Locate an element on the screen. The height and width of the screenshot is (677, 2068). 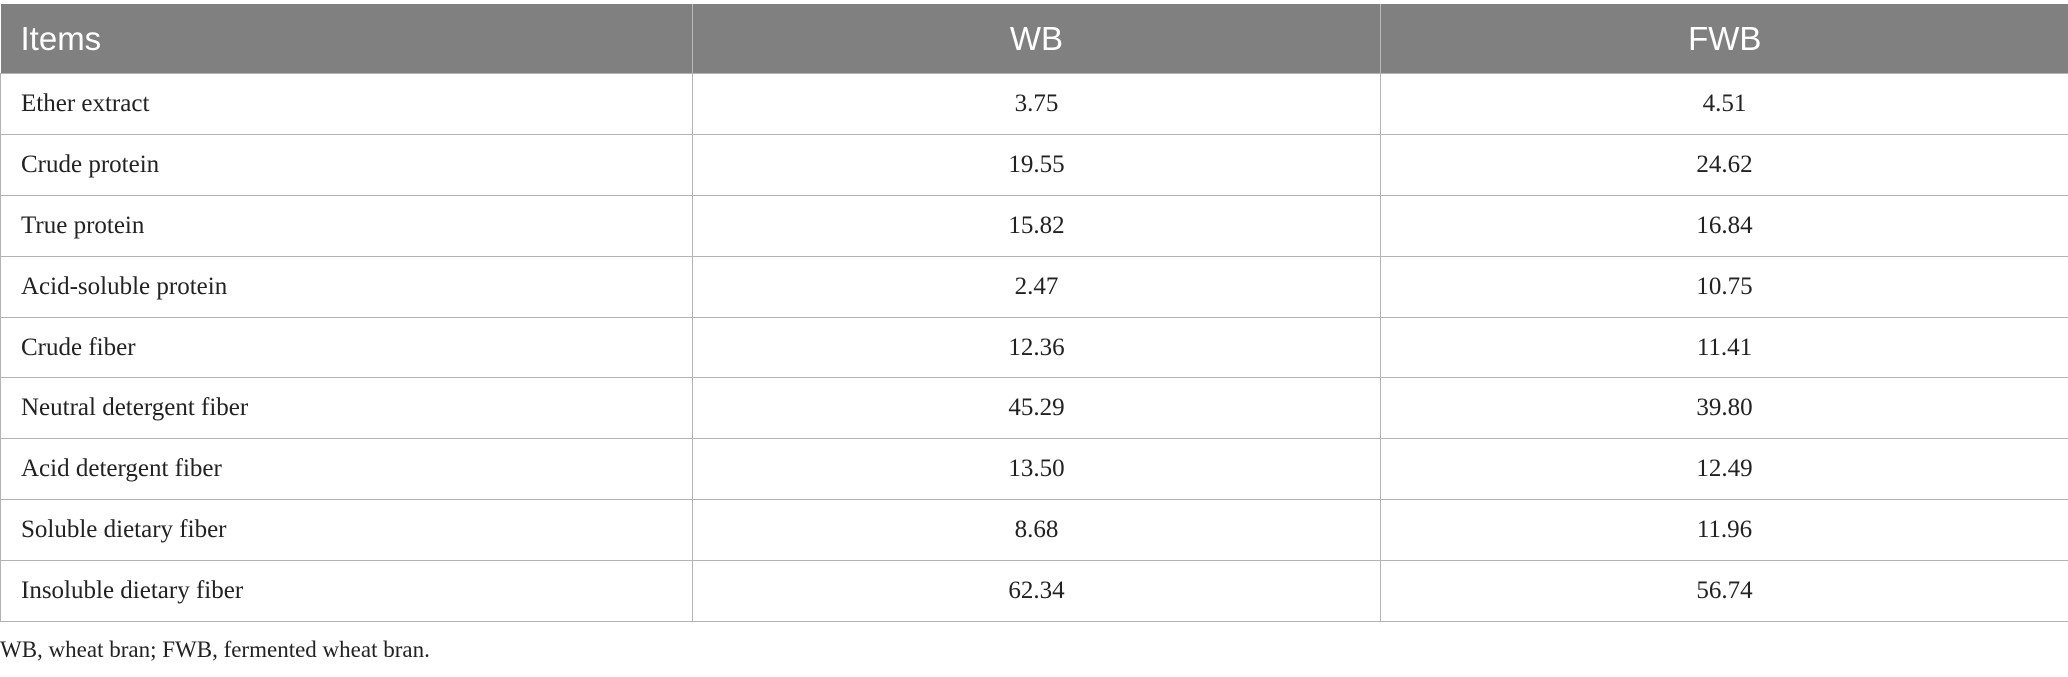
row-label: Insoluble dietary fiber is located at coordinates (346, 591).